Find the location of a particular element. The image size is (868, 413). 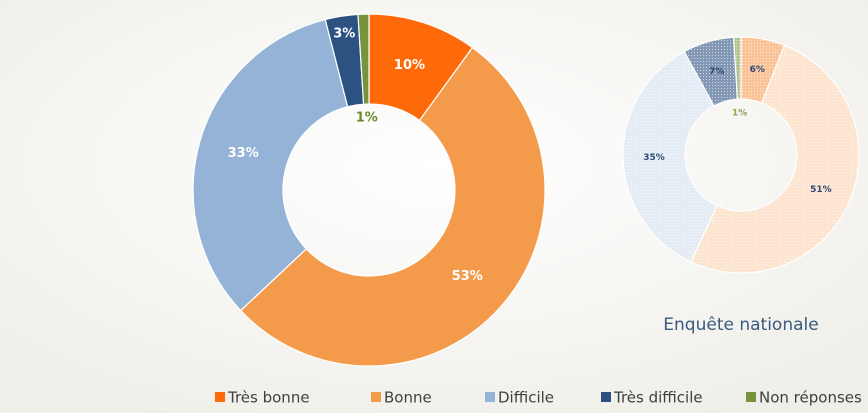

legend-label: Difficile is located at coordinates (526, 398).